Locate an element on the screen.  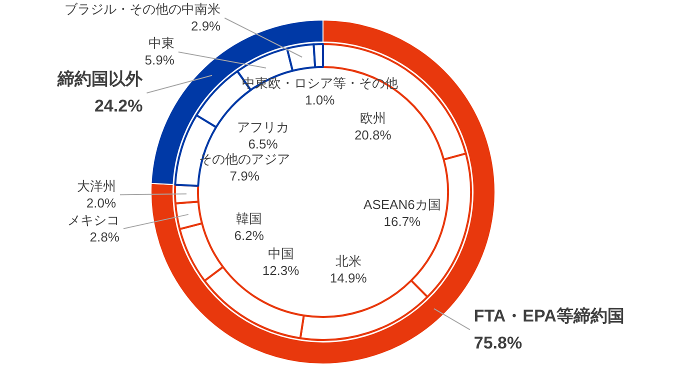
slice-label: ブラジル・その他の中南米 is located at coordinates (142, 9).